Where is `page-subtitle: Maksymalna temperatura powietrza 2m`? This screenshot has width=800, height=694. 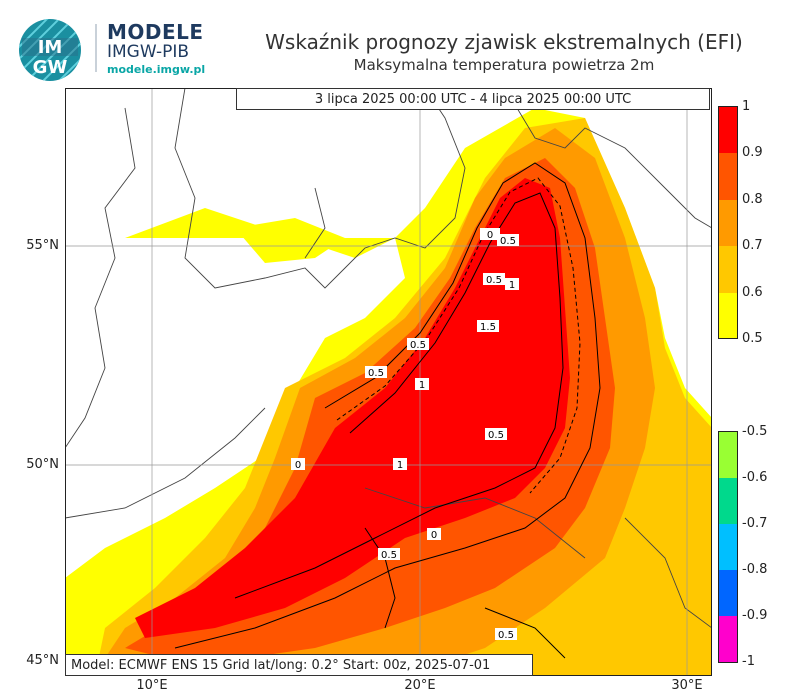
page-subtitle: Maksymalna temperatura powietrza 2m is located at coordinates (504, 65).